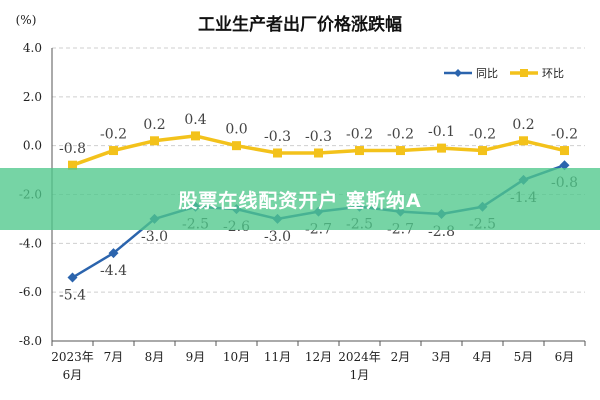 The height and width of the screenshot is (400, 600). What do you see at coordinates (504, 73) in the screenshot?
I see `legend: 同比 环比` at bounding box center [504, 73].